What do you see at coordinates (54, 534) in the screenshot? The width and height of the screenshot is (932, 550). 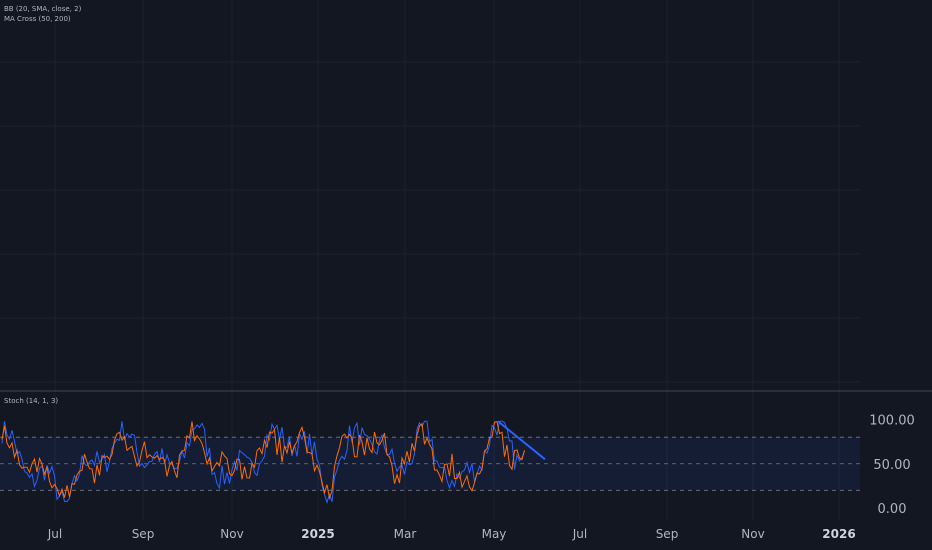 I see `time-tick-0: Jul` at bounding box center [54, 534].